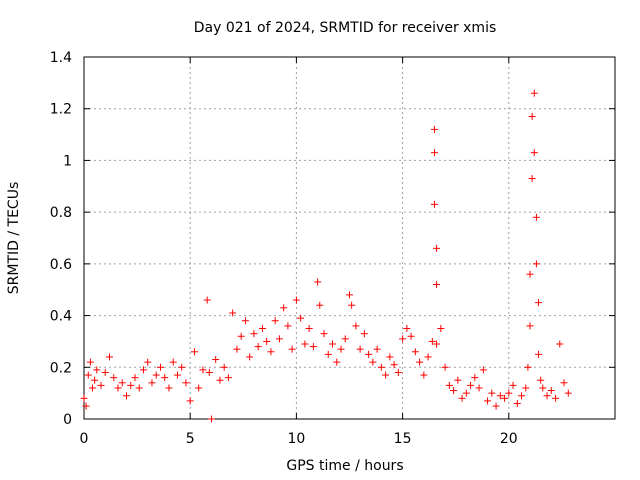  I want to click on y-tick-label: 0.6, so click(61, 265).